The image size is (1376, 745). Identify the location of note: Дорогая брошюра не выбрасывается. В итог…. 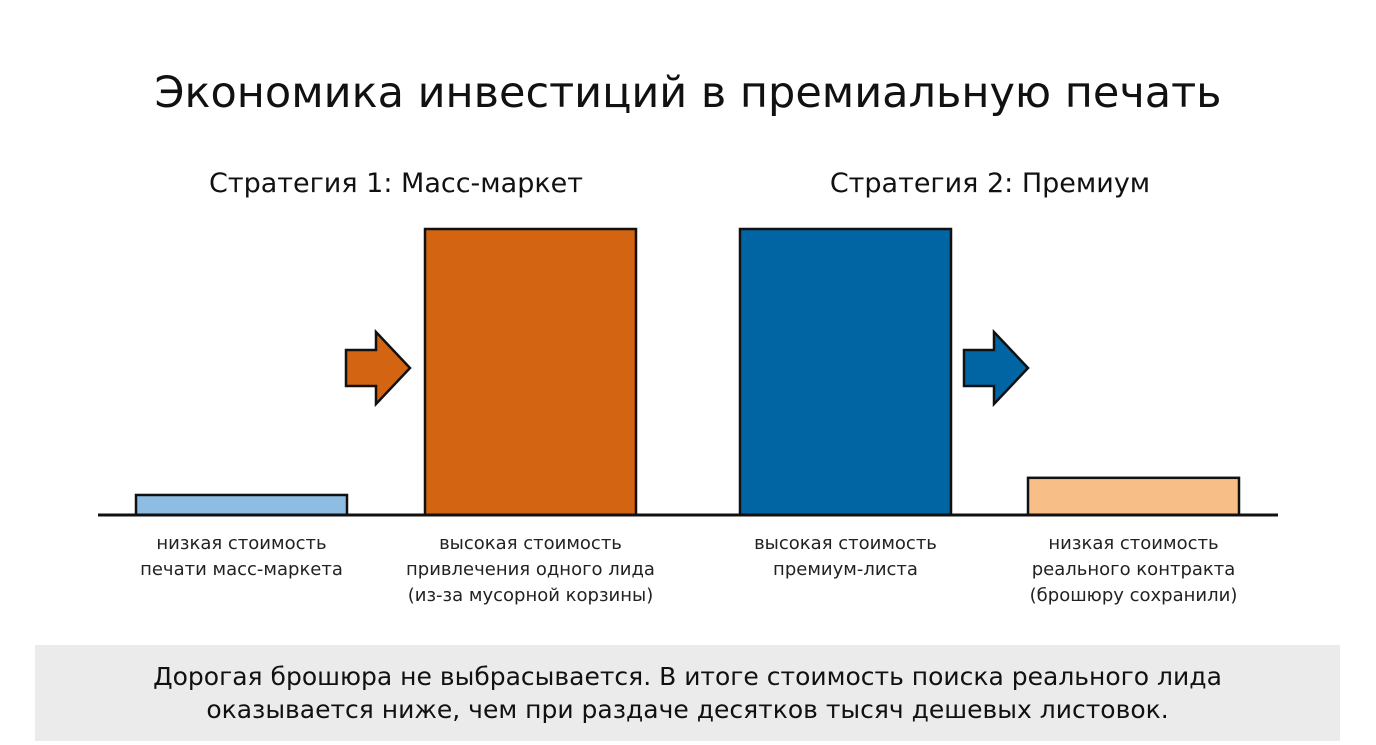
(687, 693).